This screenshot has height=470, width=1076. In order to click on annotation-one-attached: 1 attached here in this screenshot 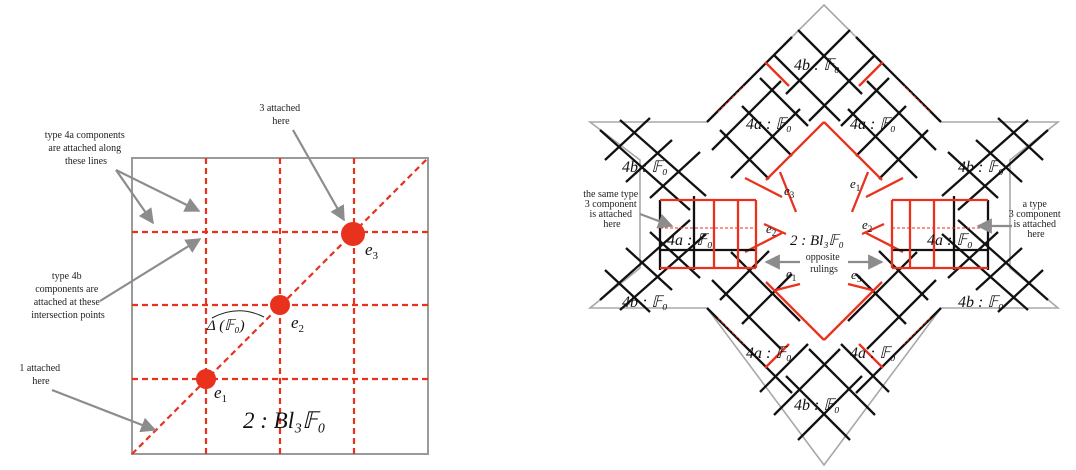, I will do `click(88, 398)`.